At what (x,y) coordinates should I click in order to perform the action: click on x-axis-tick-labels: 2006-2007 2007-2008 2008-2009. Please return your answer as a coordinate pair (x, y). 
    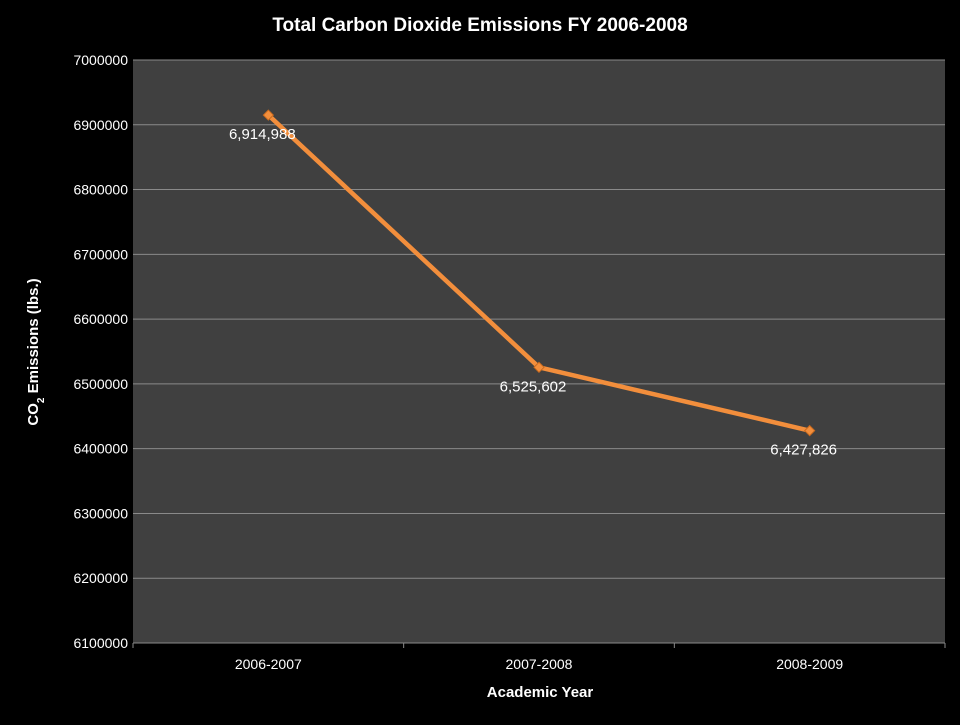
    Looking at the image, I should click on (539, 664).